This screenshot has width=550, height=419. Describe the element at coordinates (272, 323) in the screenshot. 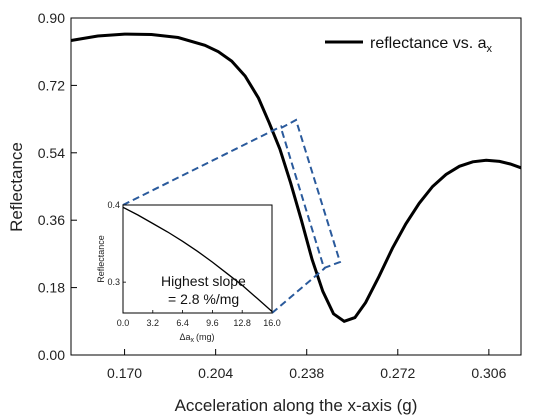

I see `inset-x-tick-label: 16.0` at that location.